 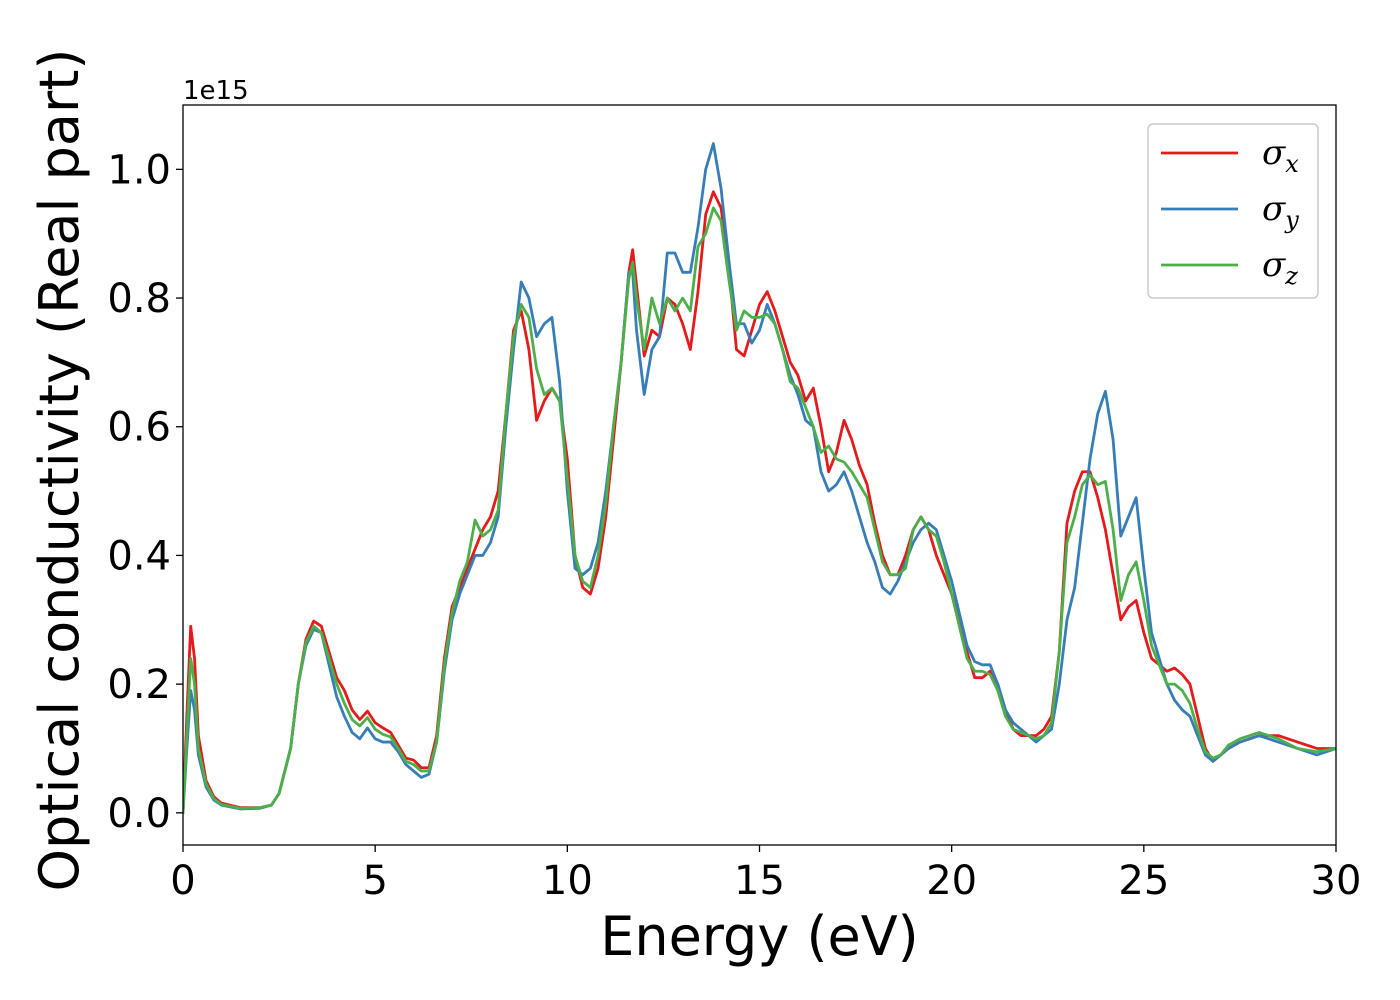 I want to click on x-tick-label: 10, so click(x=567, y=881).